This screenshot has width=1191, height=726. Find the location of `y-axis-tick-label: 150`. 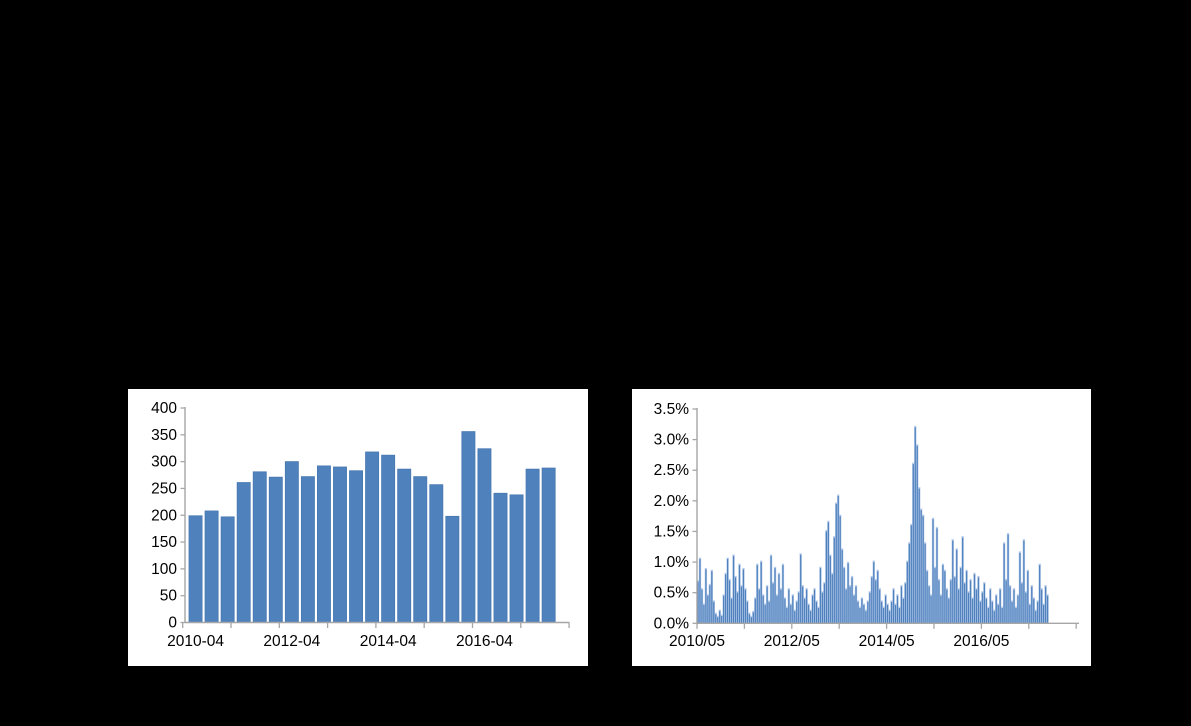

y-axis-tick-label: 150 is located at coordinates (164, 542).